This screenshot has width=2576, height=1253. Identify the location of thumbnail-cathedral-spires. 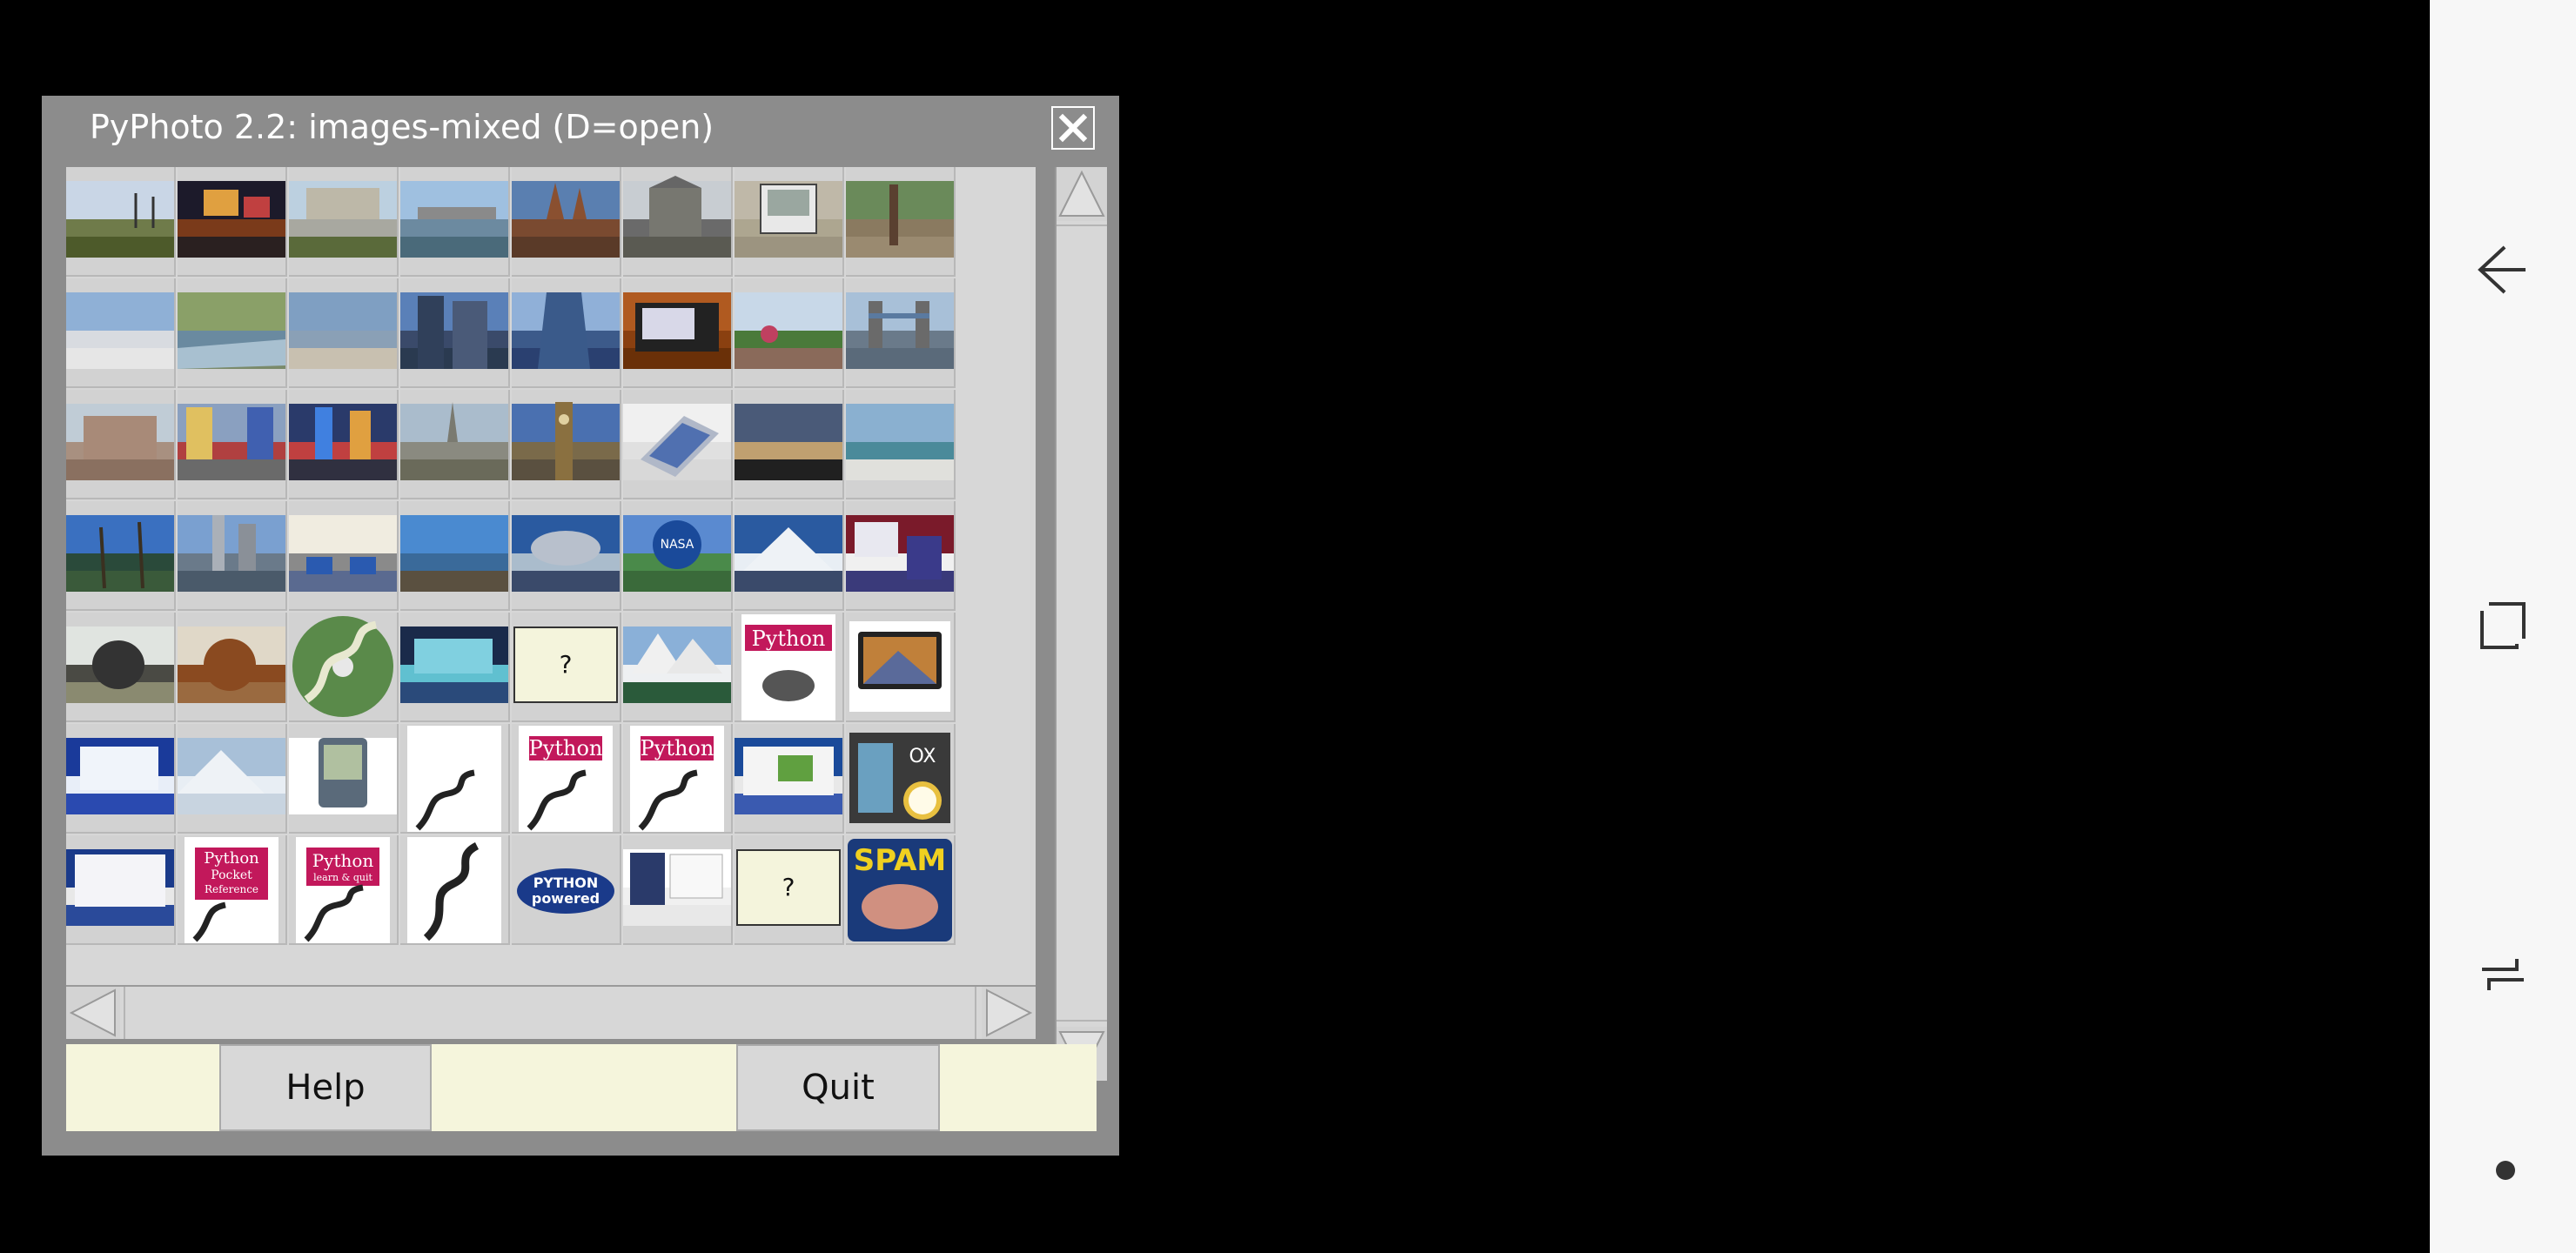
(566, 222).